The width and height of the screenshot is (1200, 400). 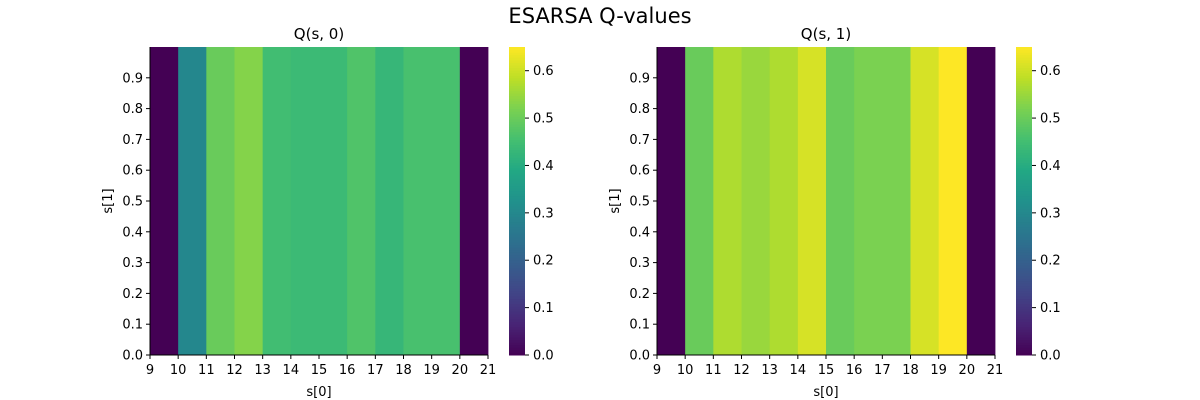 I want to click on x-tick-label: 11, so click(x=713, y=370).